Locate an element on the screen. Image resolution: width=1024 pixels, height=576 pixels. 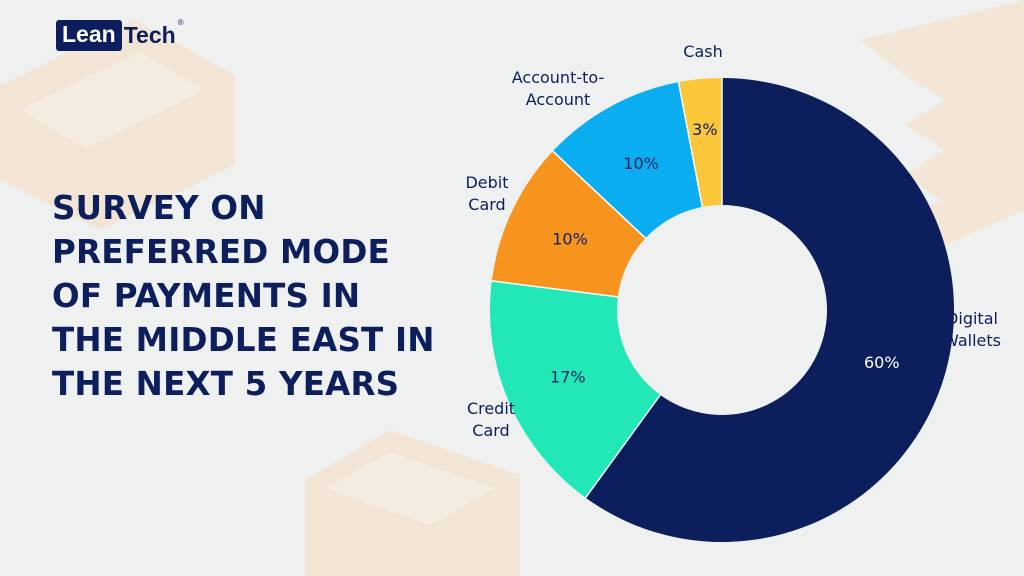
title-line-3: OF PAYMENTS IN is located at coordinates (206, 296).